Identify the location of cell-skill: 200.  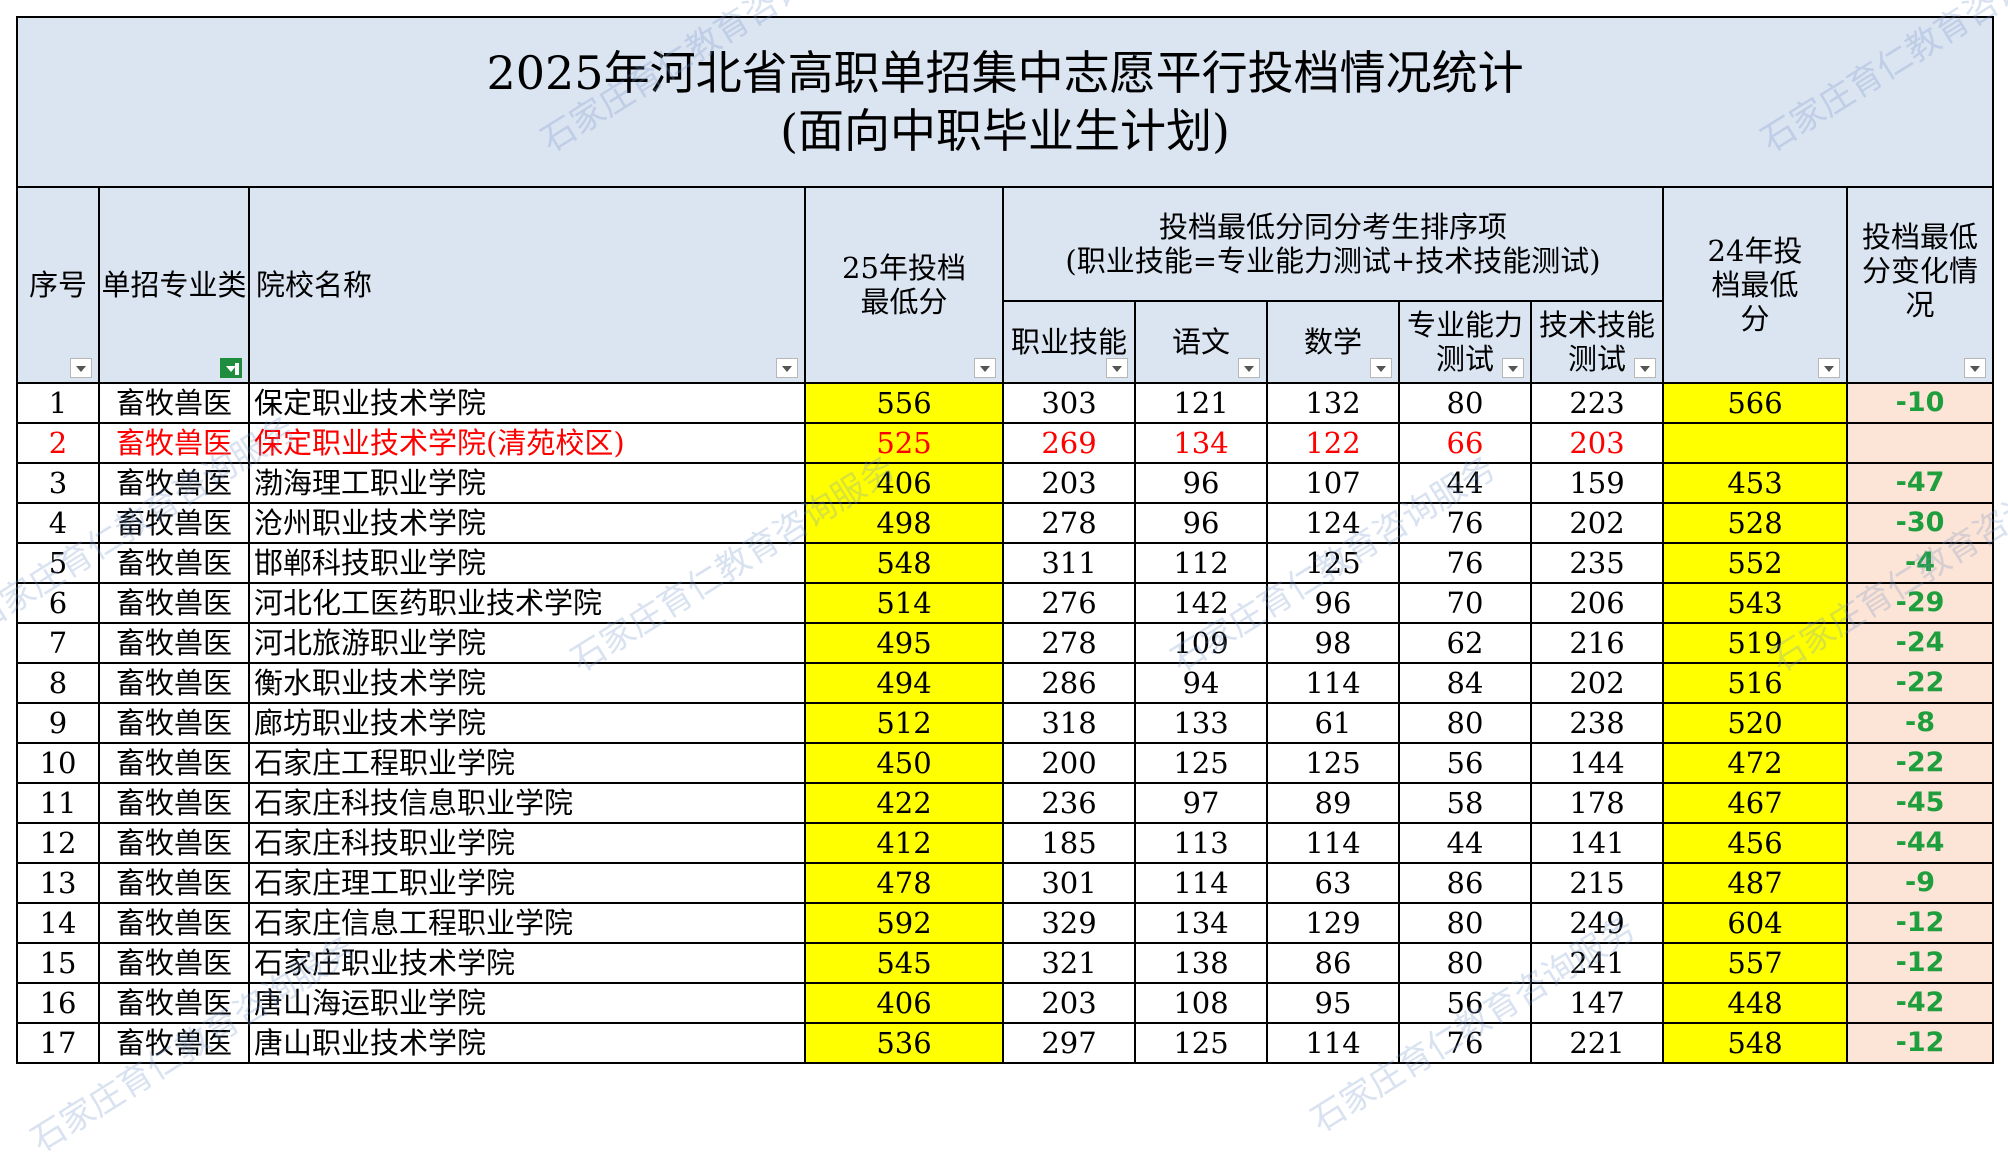
(1069, 763).